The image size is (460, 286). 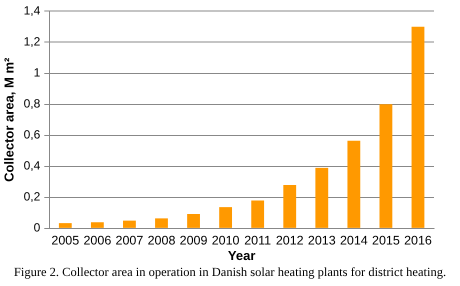 What do you see at coordinates (37, 73) in the screenshot?
I see `y-tick-label: 1` at bounding box center [37, 73].